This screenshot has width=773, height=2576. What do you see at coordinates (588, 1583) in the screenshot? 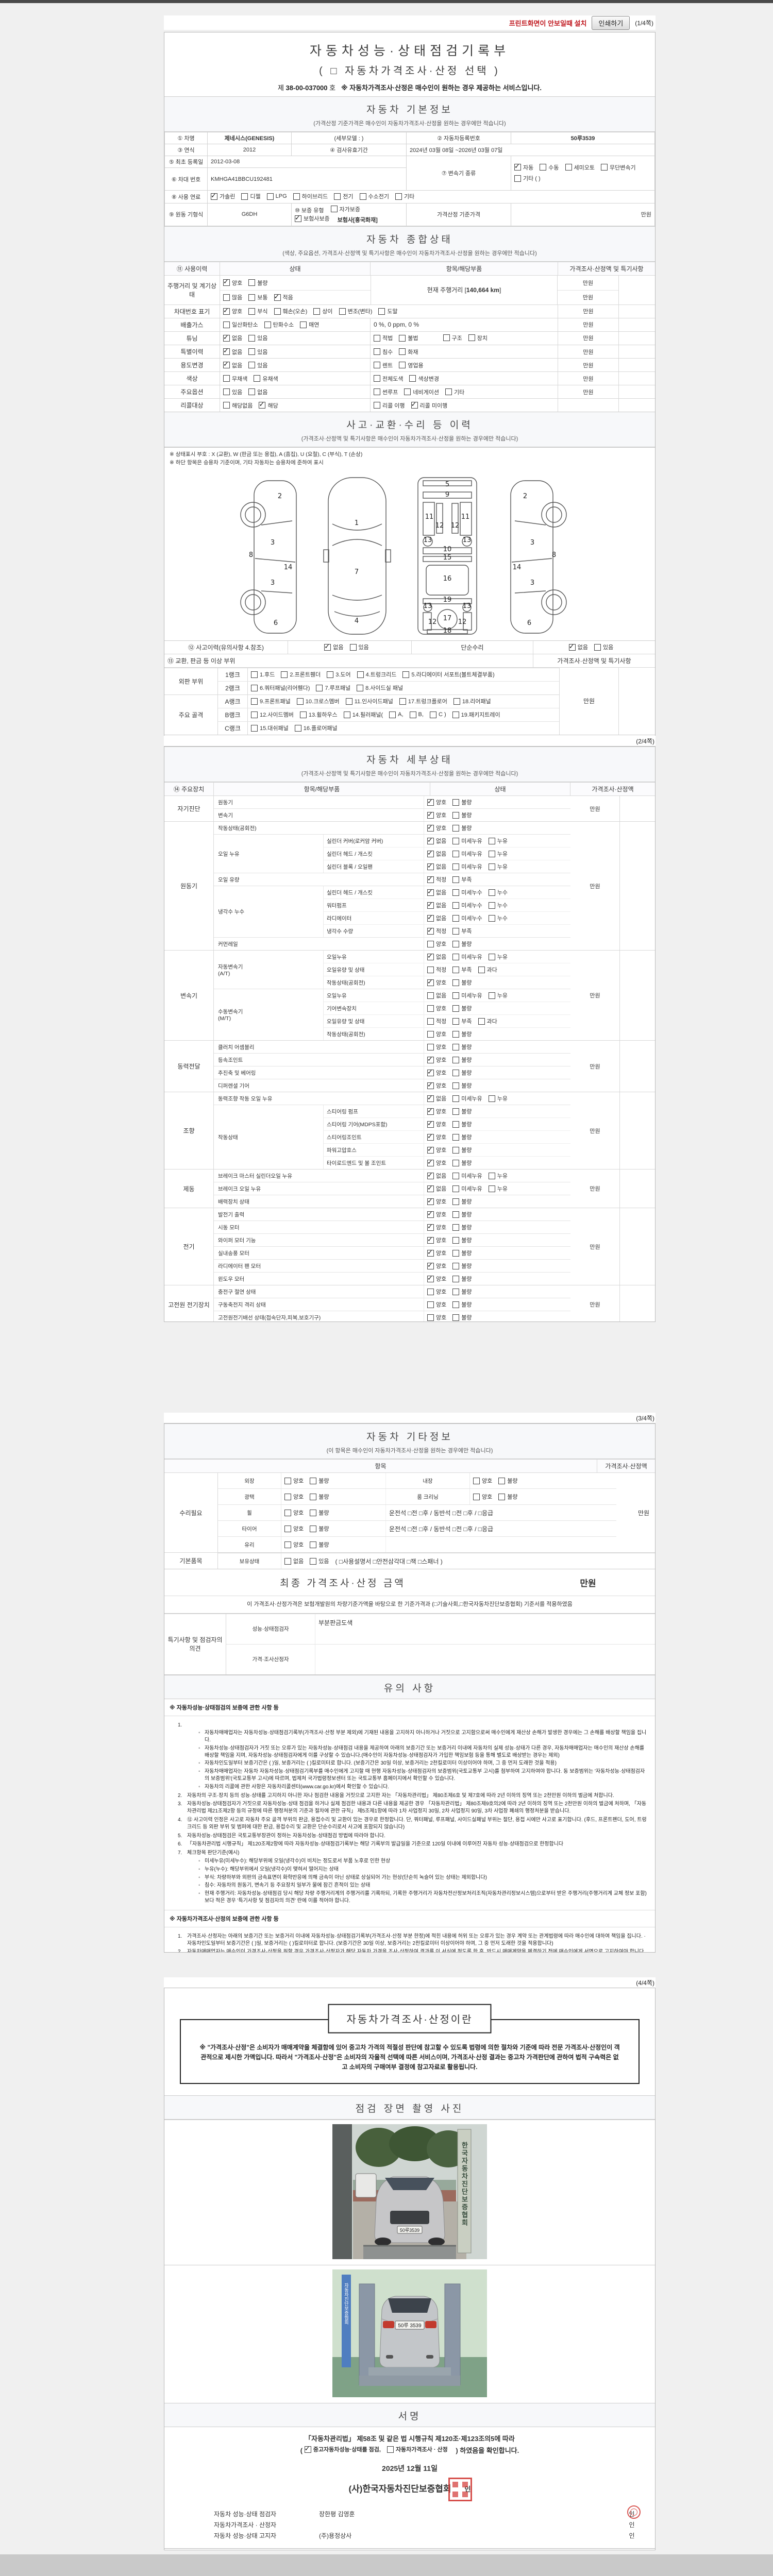
I see `final-price-unit: 만원` at bounding box center [588, 1583].